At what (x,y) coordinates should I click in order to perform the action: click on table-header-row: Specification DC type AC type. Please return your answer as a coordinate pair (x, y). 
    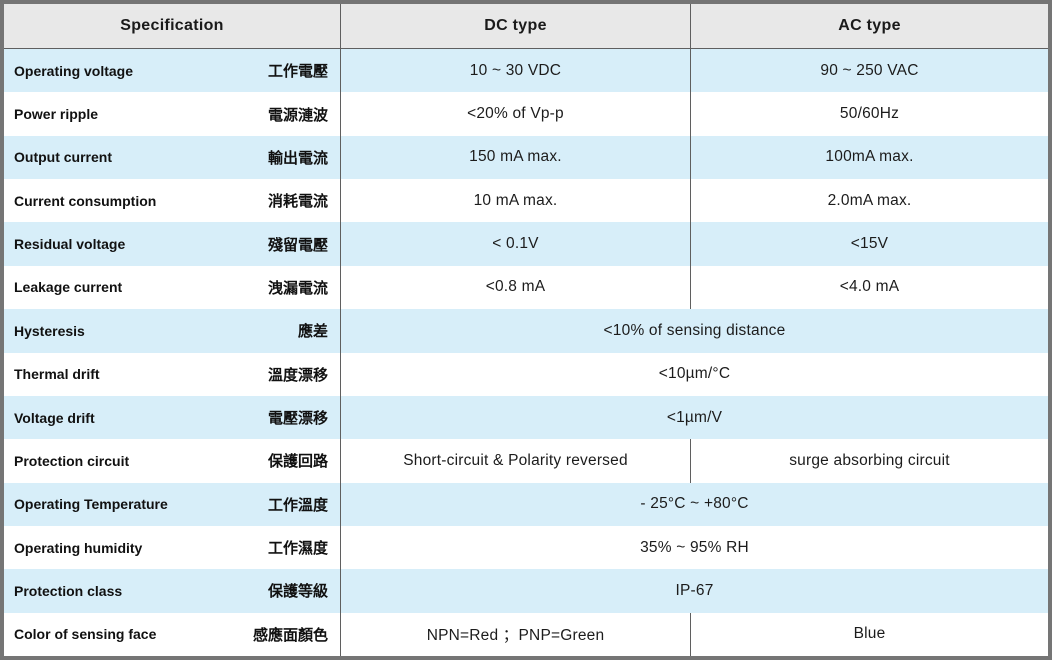
    Looking at the image, I should click on (526, 26).